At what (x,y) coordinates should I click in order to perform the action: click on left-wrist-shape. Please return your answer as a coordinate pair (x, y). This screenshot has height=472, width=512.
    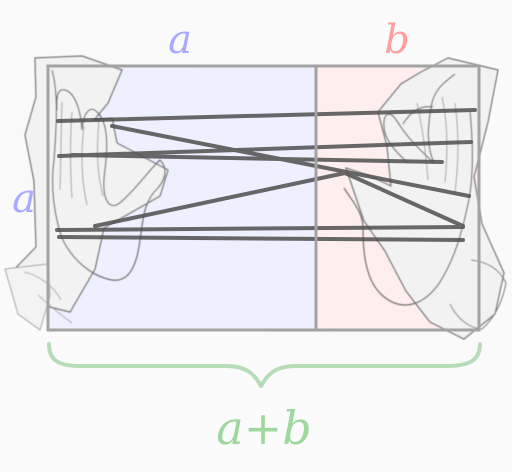
    Looking at the image, I should click on (27, 297).